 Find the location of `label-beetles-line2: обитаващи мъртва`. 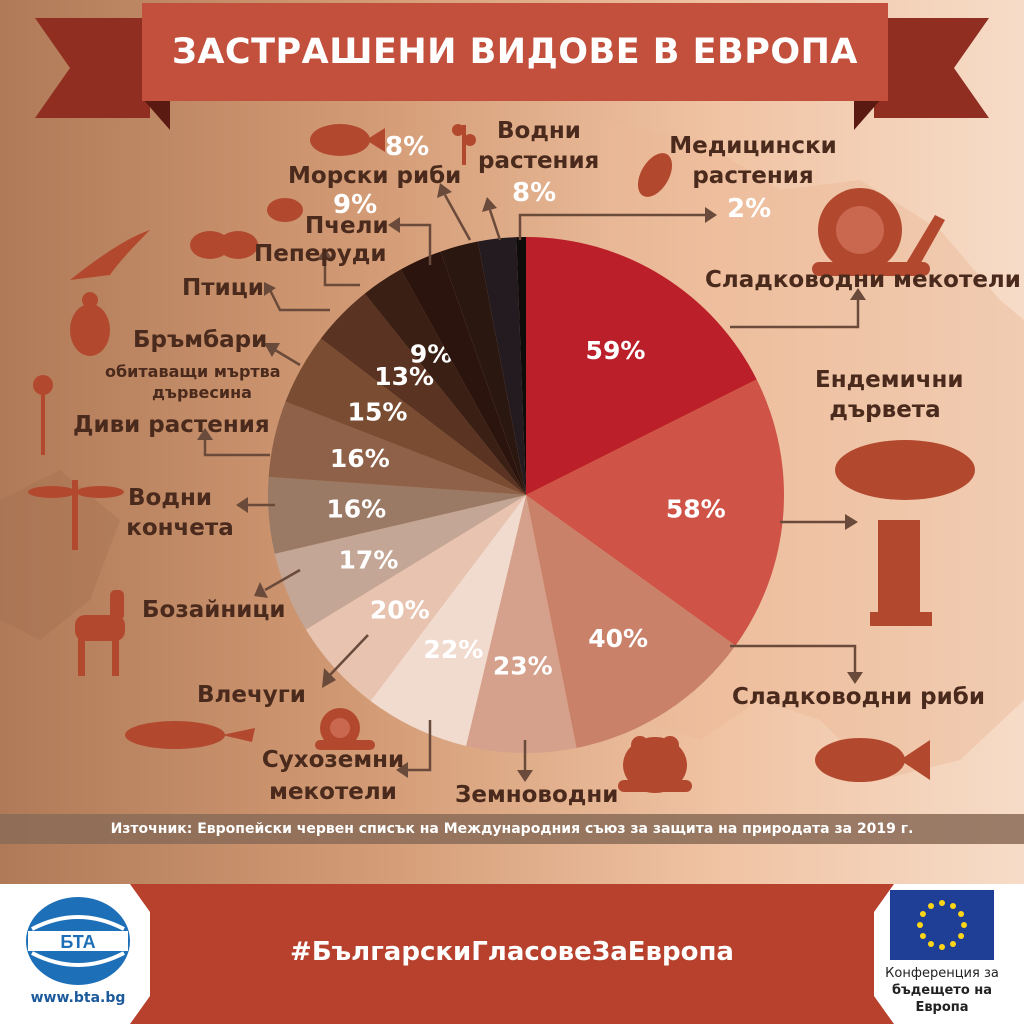

label-beetles-line2: обитаващи мъртва is located at coordinates (193, 371).